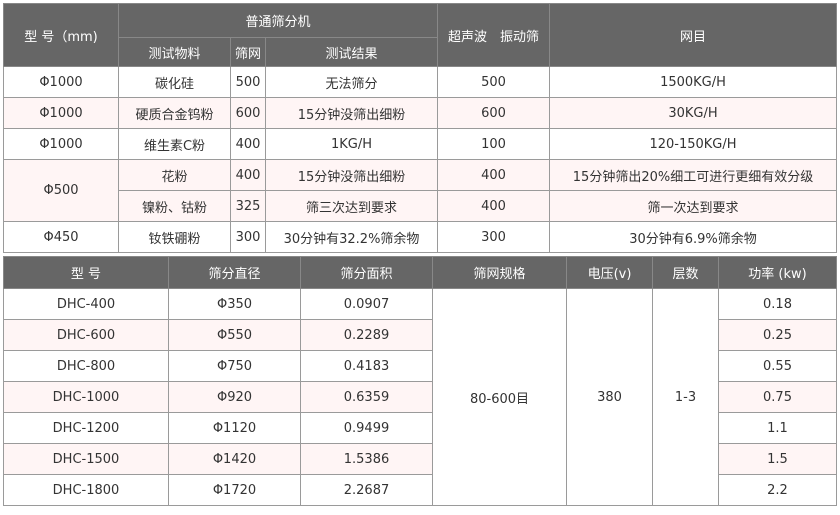  Describe the element at coordinates (777, 304) in the screenshot. I see `power-cell: 0.18` at that location.